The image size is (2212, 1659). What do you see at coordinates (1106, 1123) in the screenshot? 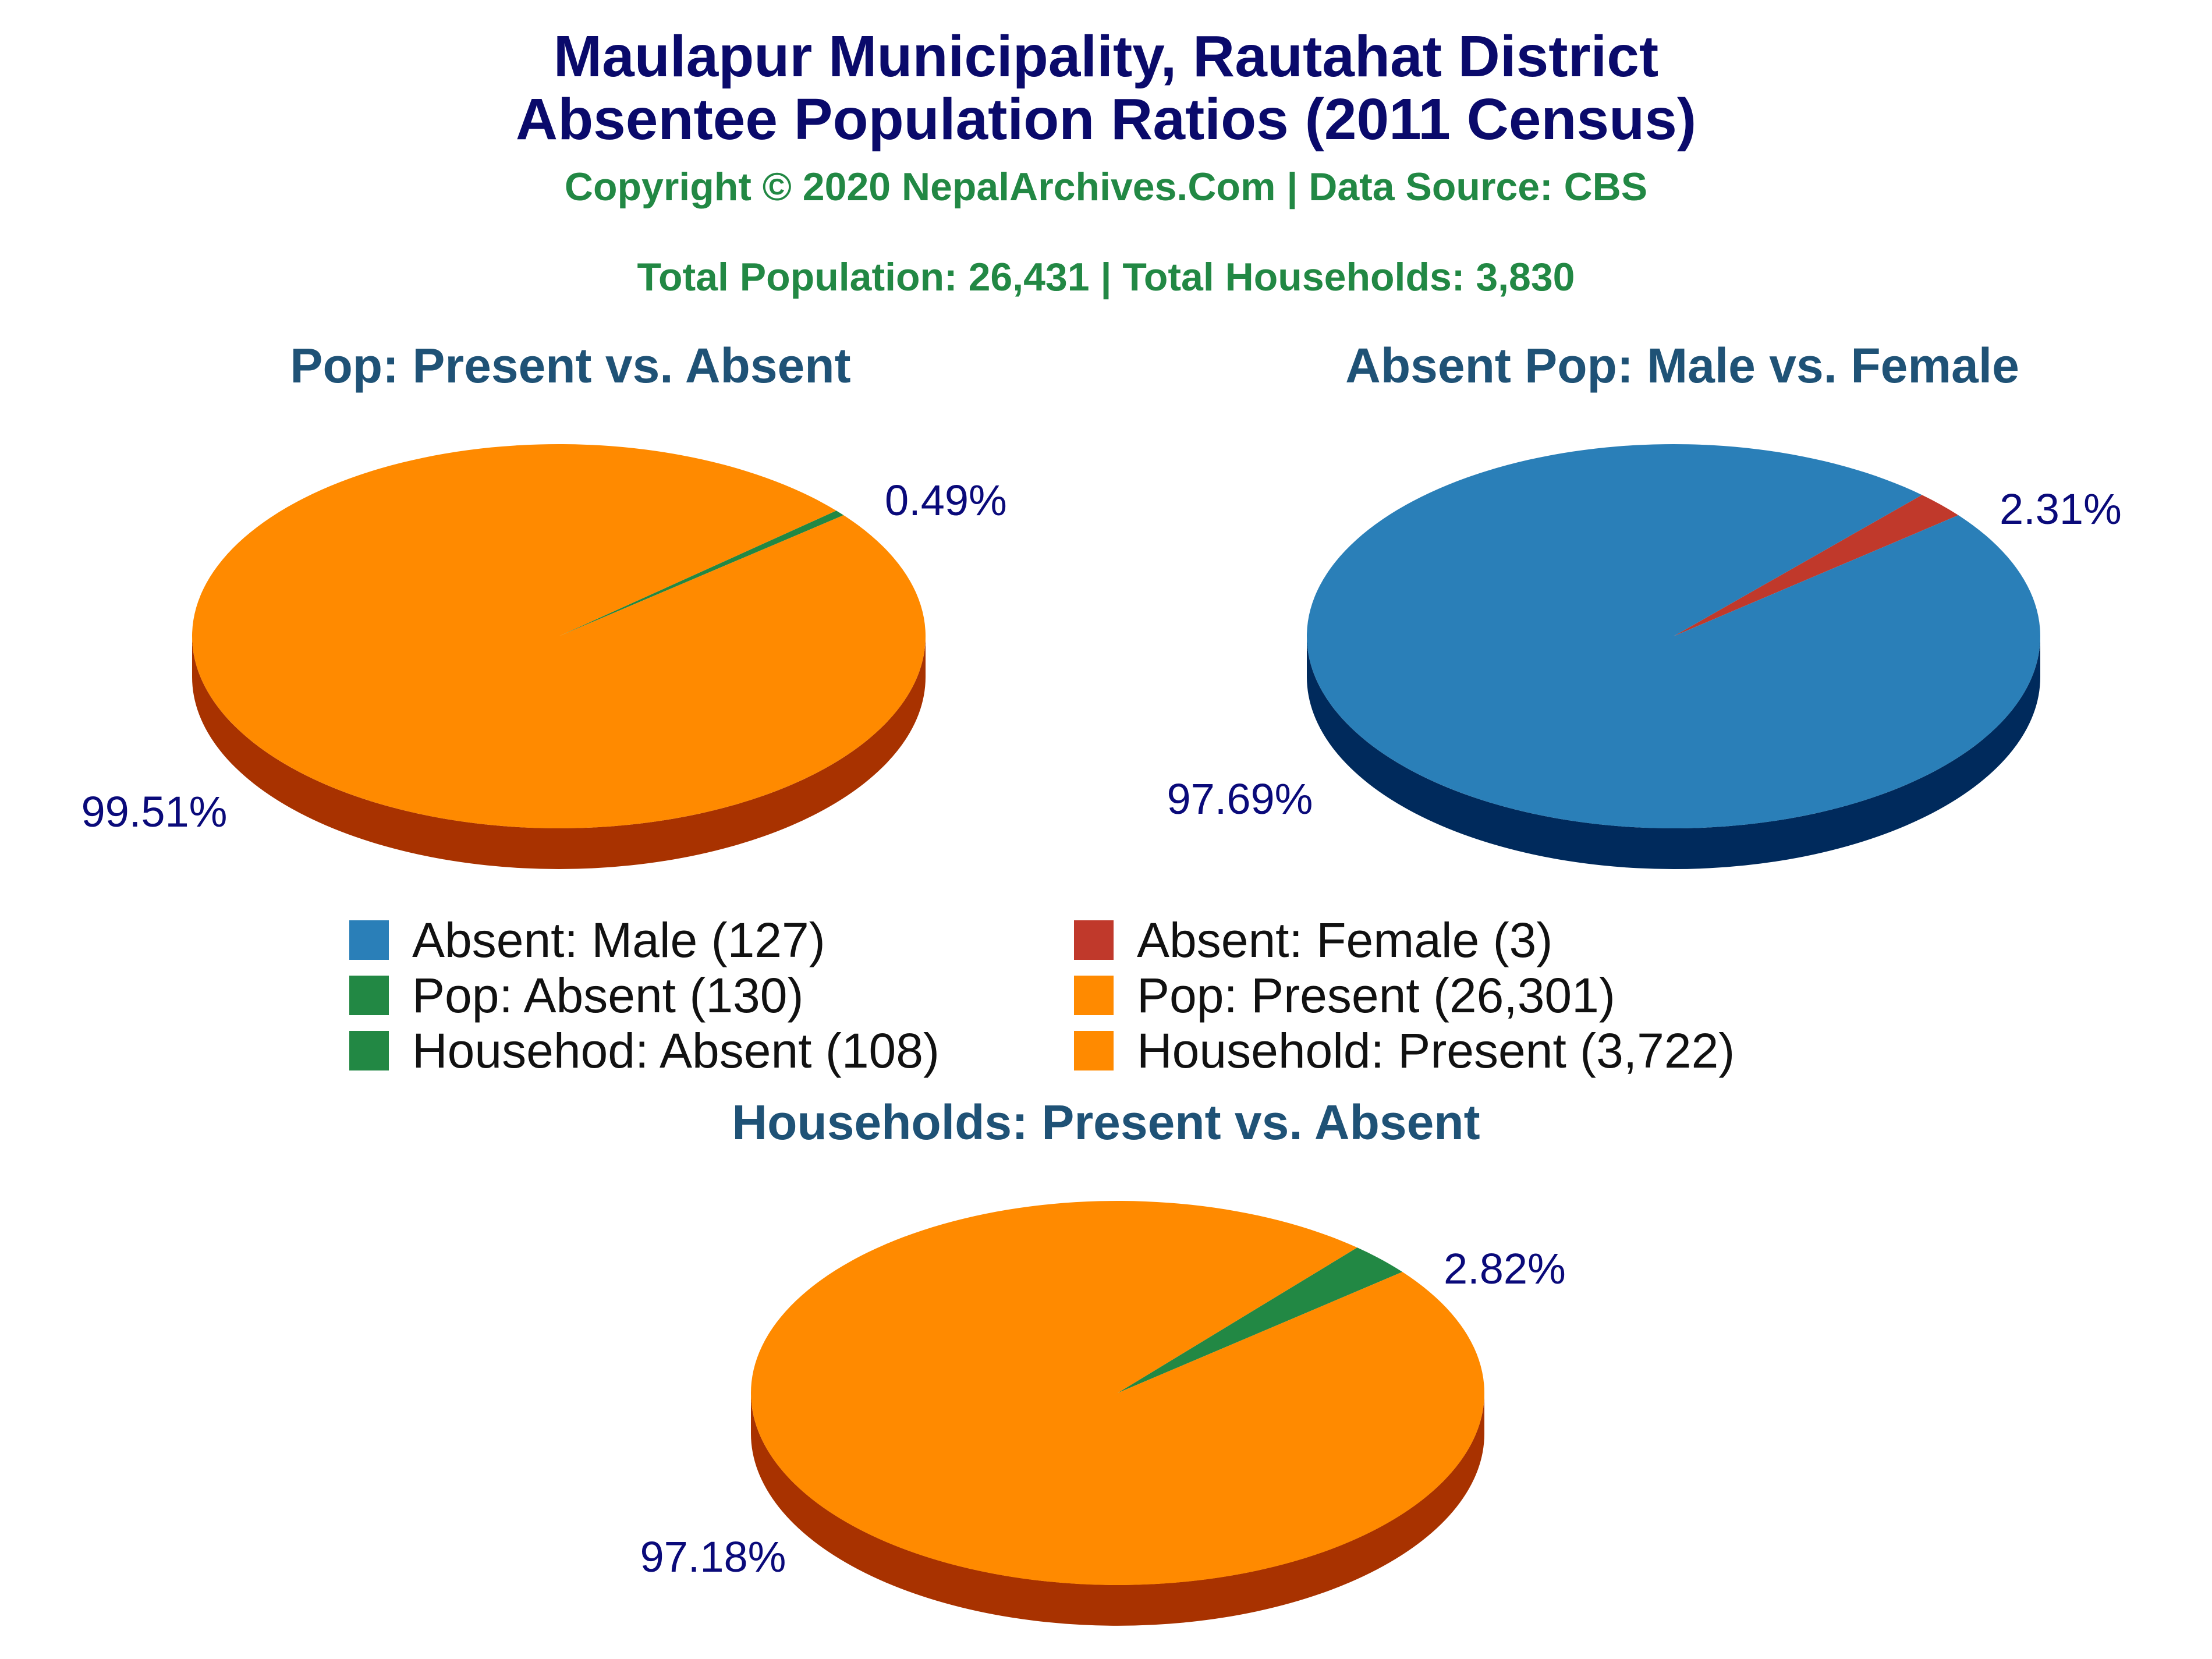
I see `pie-title-households: Households: Present vs. Absent` at bounding box center [1106, 1123].